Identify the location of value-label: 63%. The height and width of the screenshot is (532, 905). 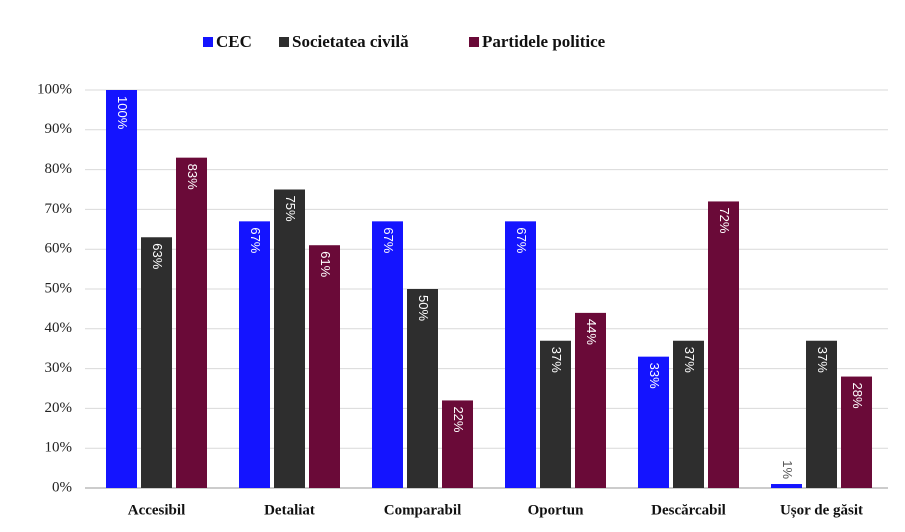
(157, 256).